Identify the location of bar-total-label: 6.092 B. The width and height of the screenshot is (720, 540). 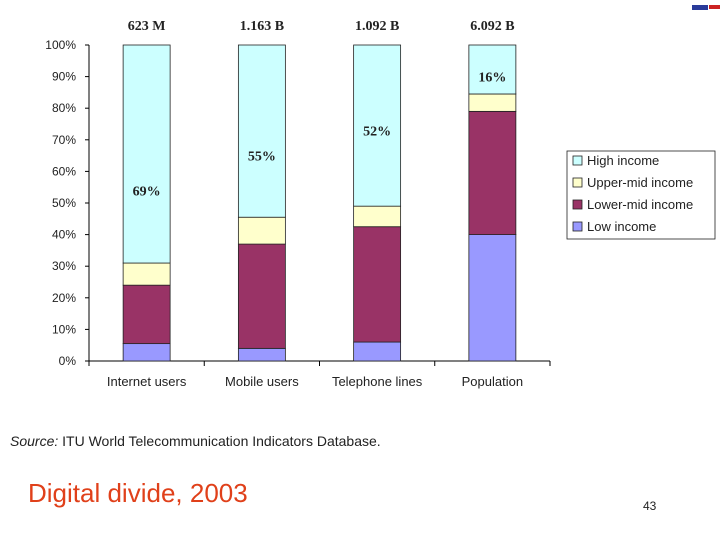
(492, 26).